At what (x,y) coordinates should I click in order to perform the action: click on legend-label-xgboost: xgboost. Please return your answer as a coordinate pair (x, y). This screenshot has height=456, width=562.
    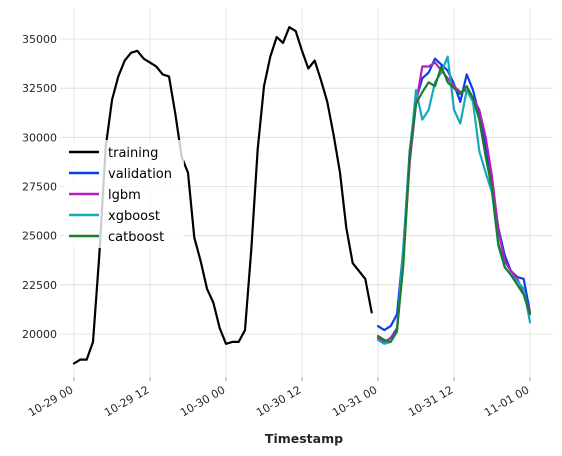
    Looking at the image, I should click on (134, 216).